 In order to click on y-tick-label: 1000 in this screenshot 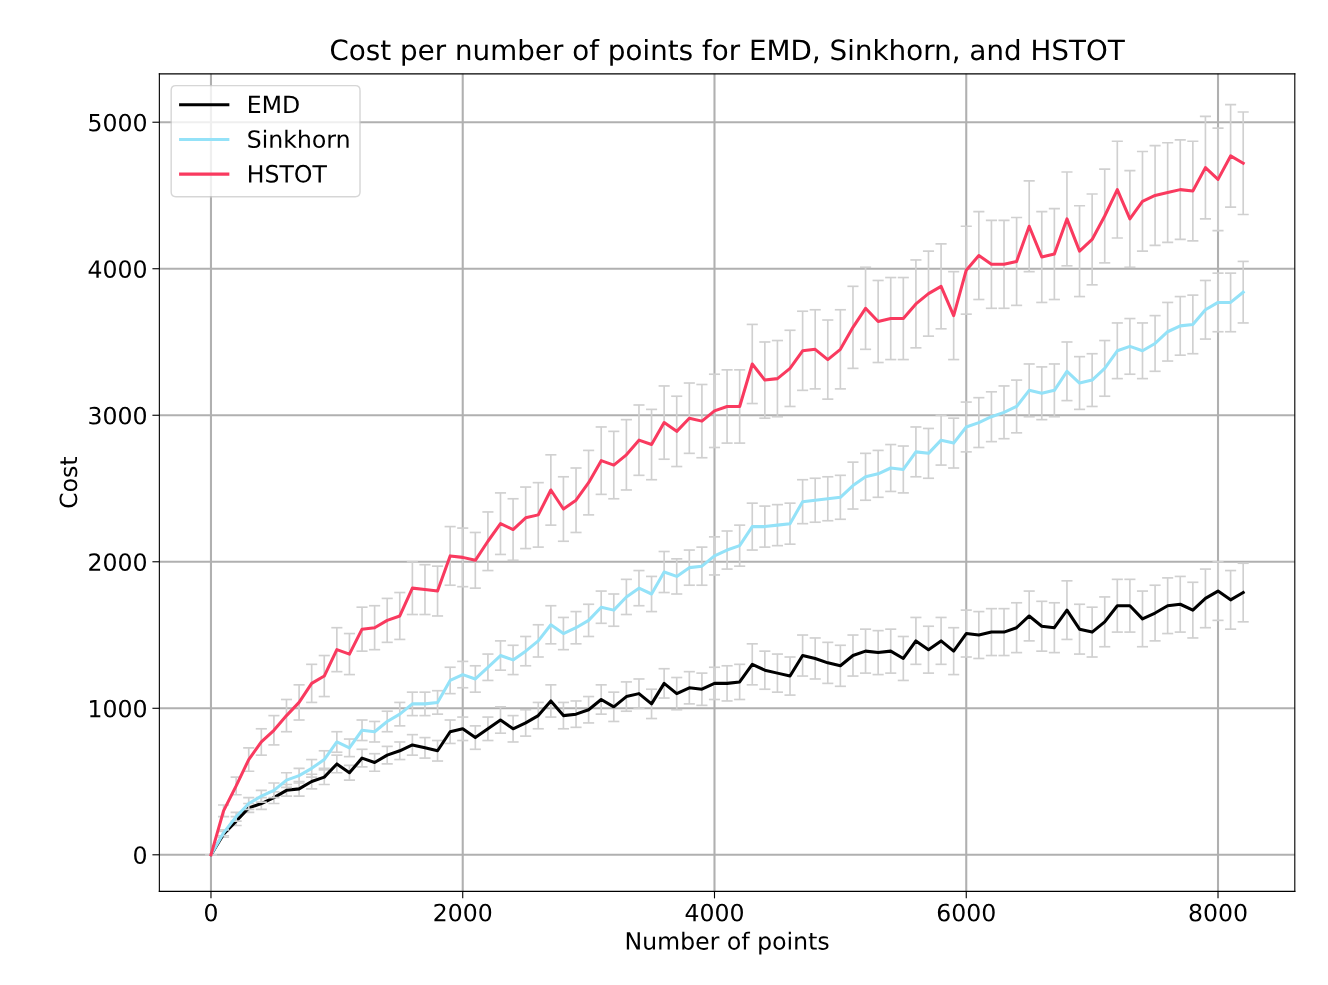, I will do `click(118, 708)`.